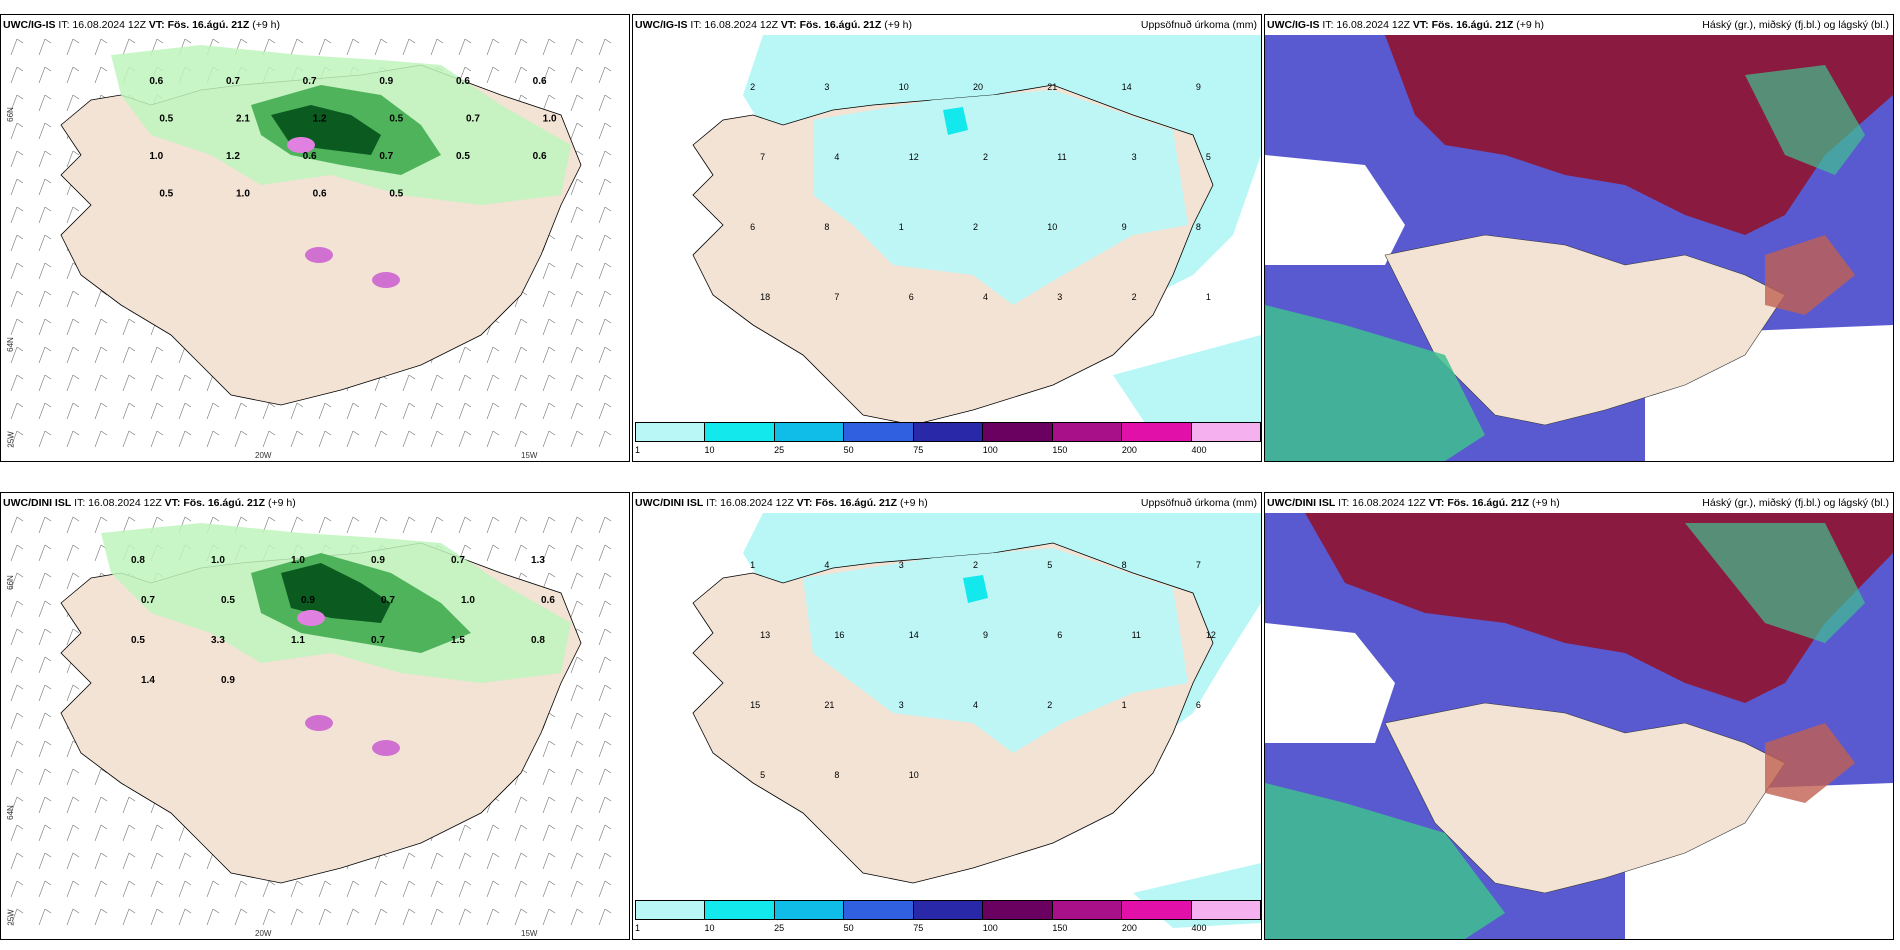 The image size is (1900, 950). Describe the element at coordinates (263, 455) in the screenshot. I see `lon-label: 20W` at that location.